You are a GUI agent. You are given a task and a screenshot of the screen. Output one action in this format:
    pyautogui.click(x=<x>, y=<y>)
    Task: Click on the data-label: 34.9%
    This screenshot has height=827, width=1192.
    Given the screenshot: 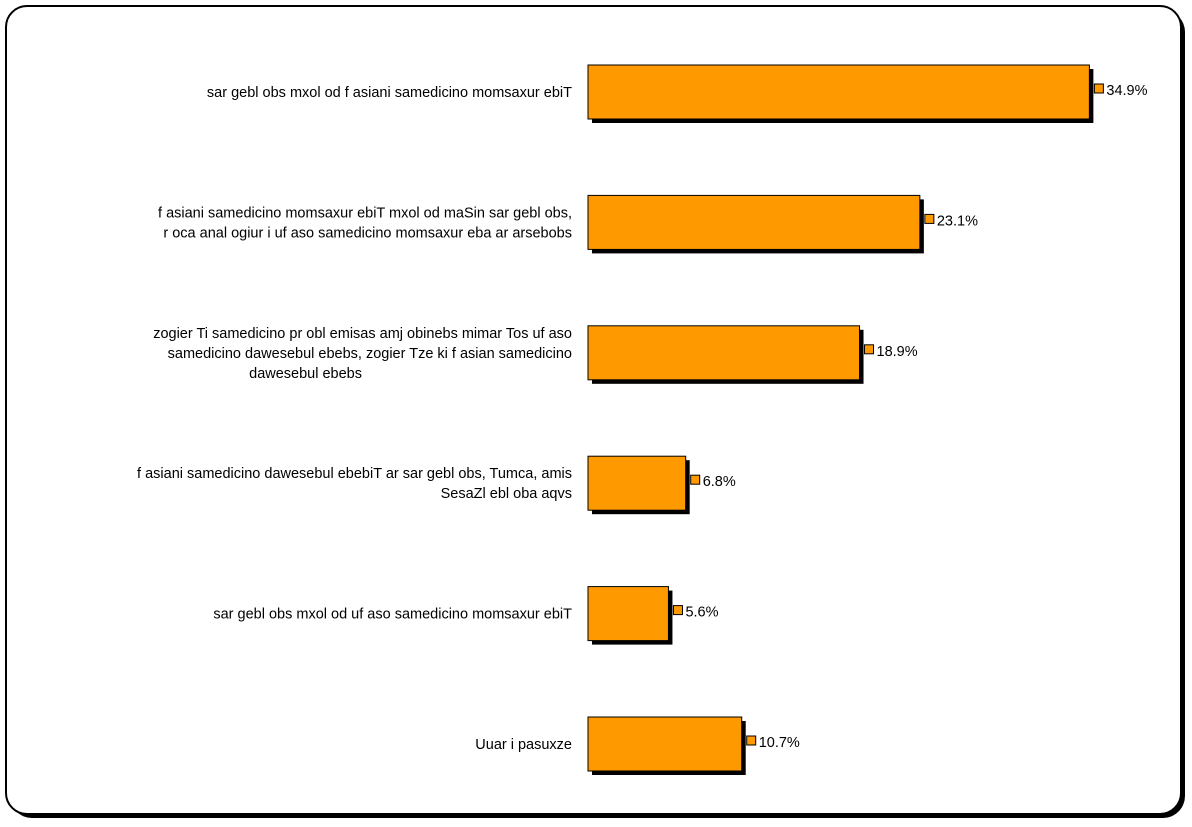 What is the action you would take?
    pyautogui.click(x=1126, y=91)
    